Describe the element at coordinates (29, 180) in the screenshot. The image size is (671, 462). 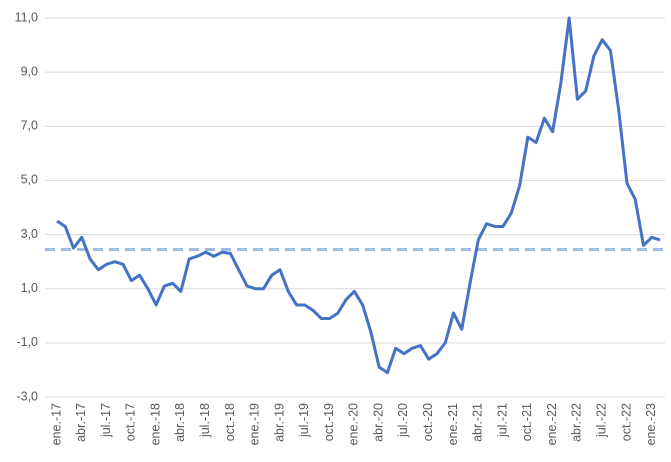
I see `y-tick-label: 5,0` at that location.